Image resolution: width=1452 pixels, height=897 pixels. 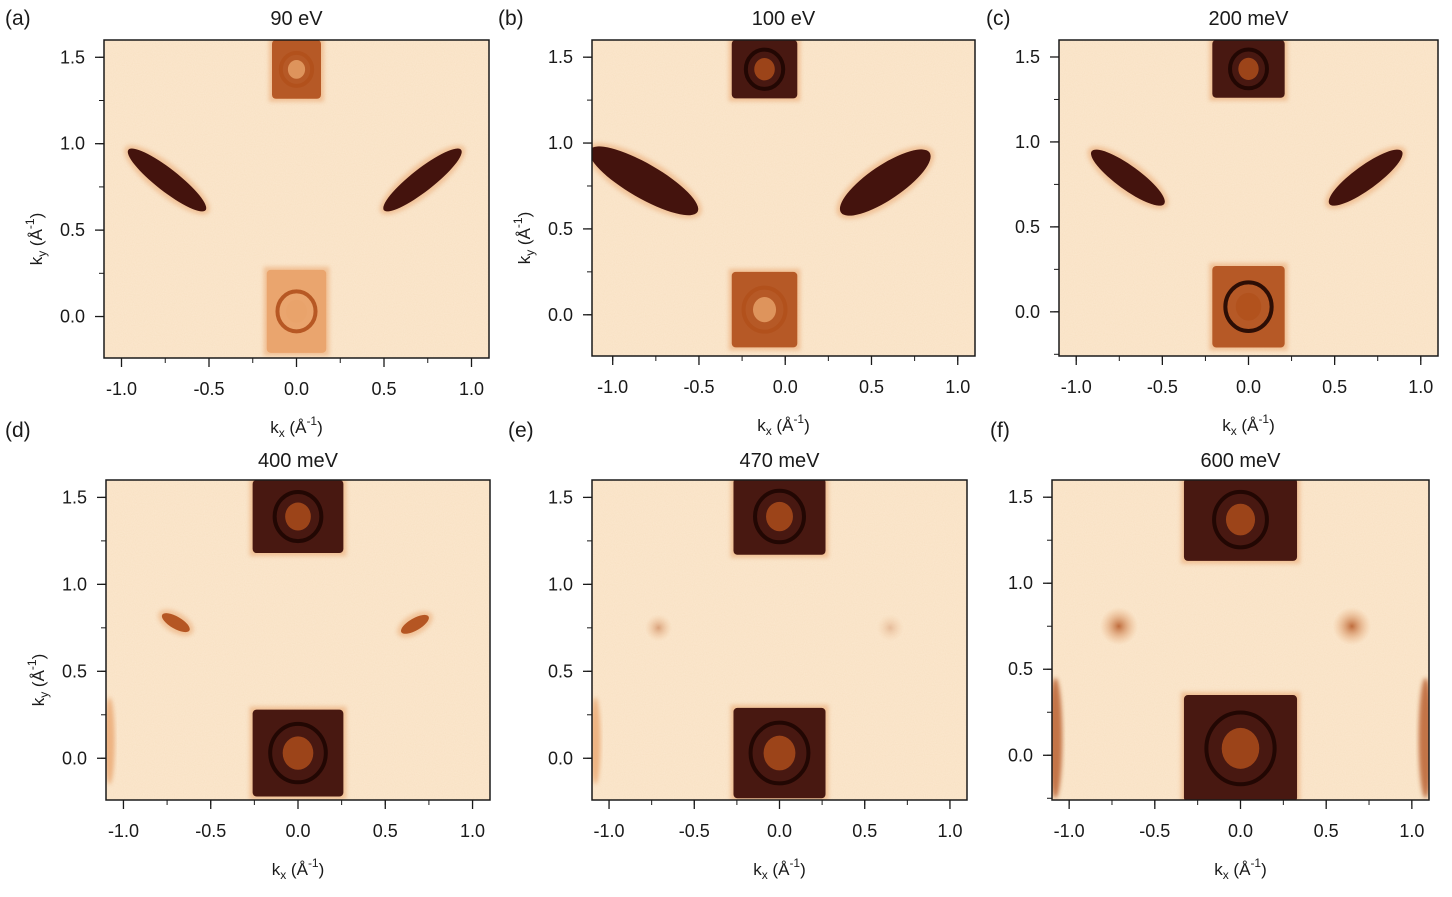 What do you see at coordinates (521, 430) in the screenshot?
I see `panel-letter: (e)` at bounding box center [521, 430].